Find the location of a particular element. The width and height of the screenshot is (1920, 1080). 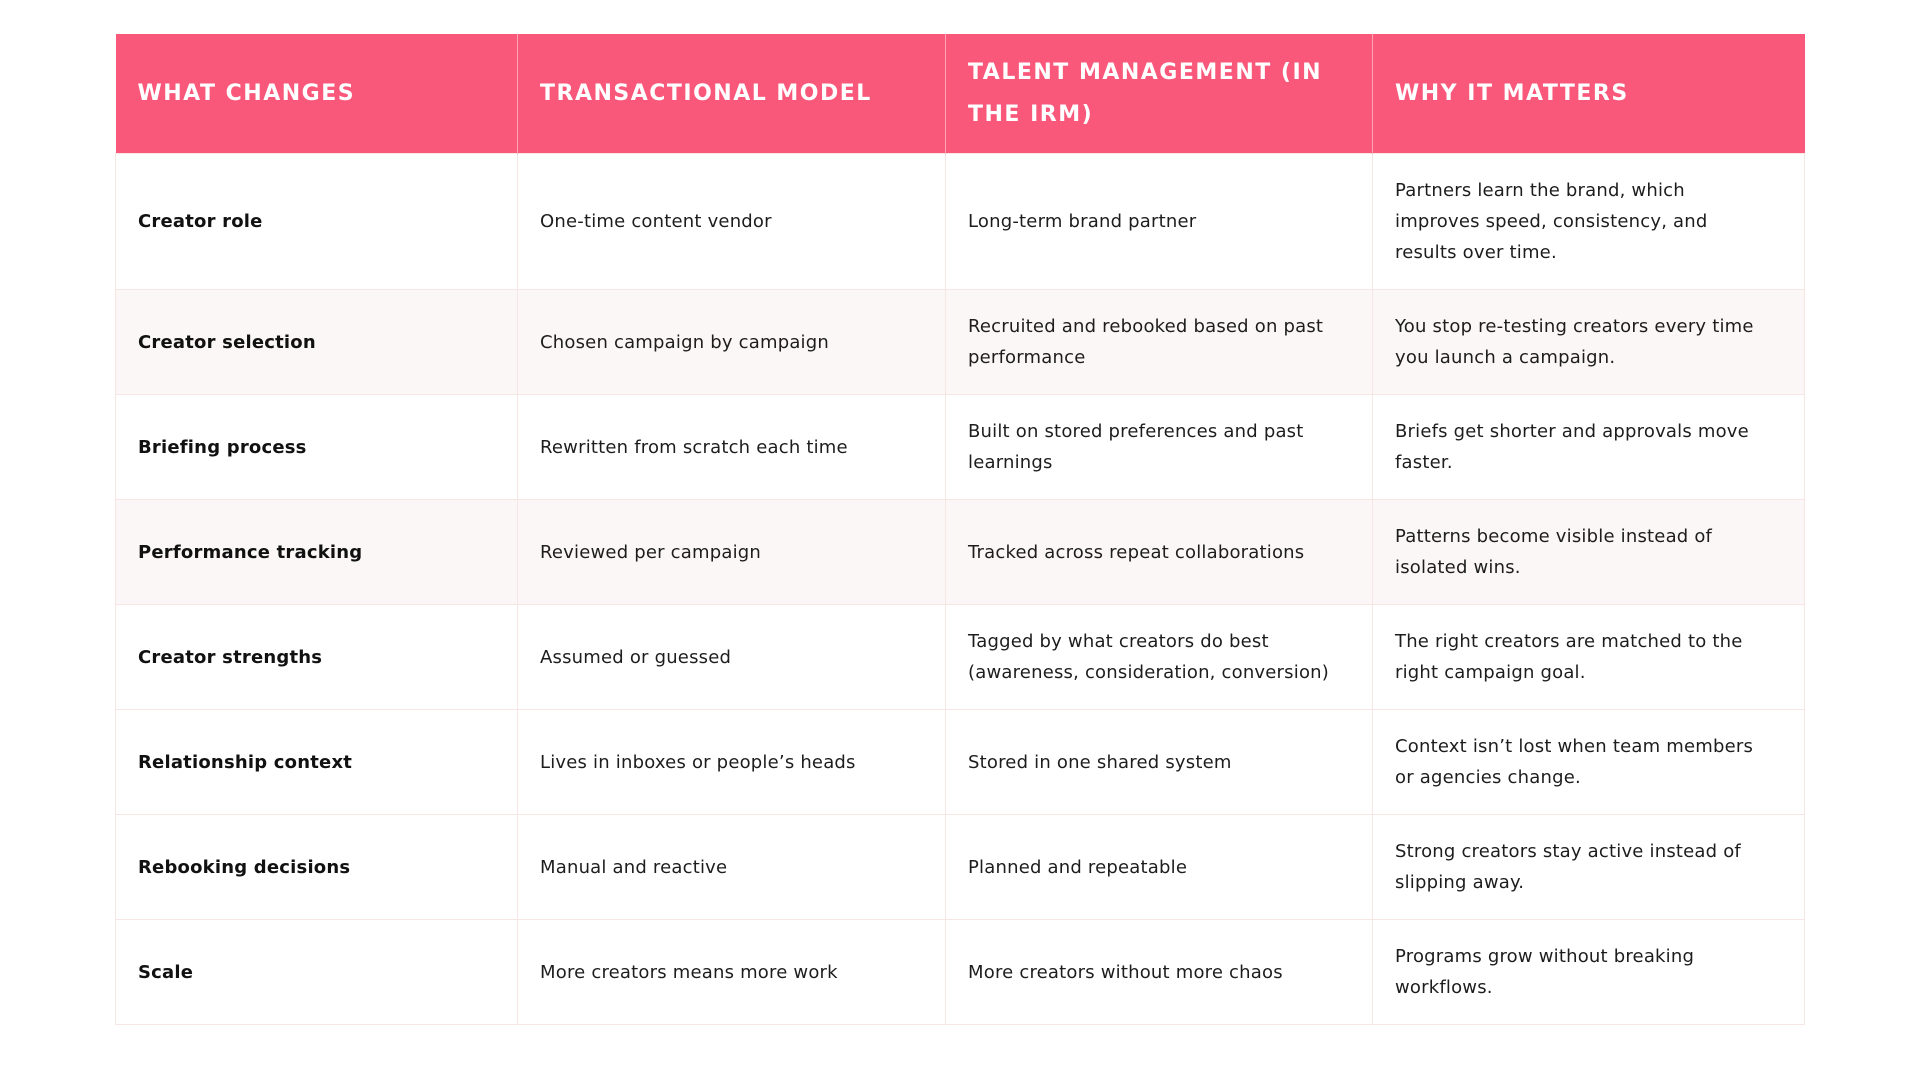

column-header-what-changes: WHAT CHANGES is located at coordinates (316, 94).